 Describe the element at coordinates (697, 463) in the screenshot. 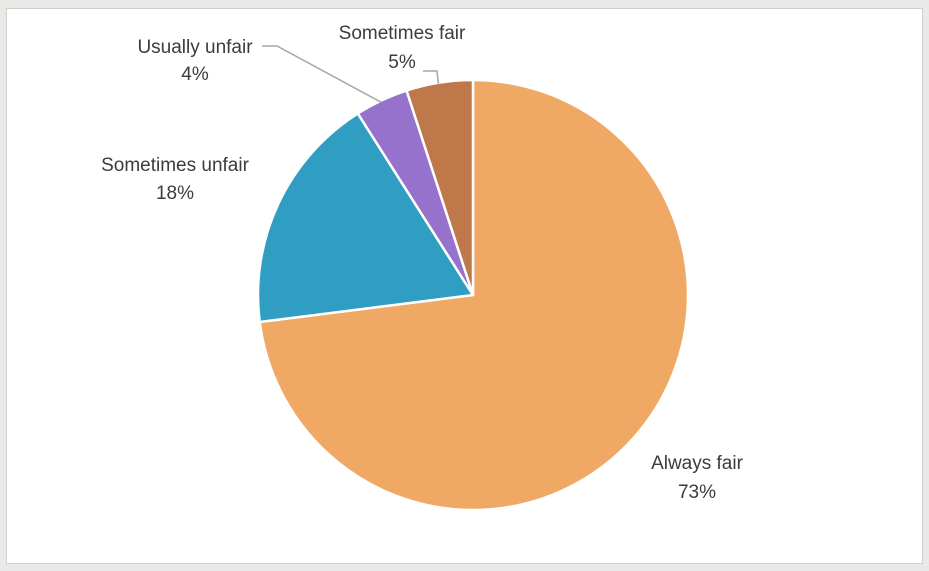

I see `slice-label-always-fair: Always fair` at that location.